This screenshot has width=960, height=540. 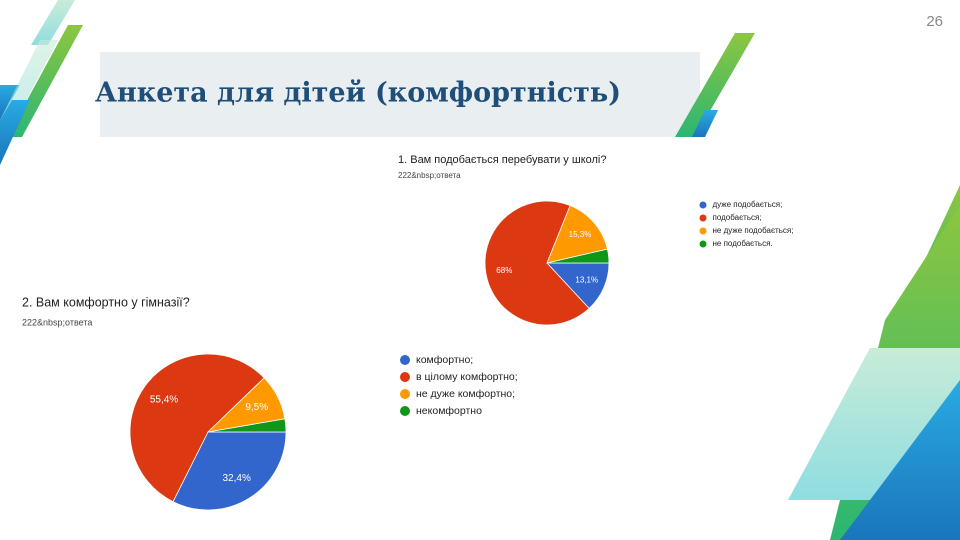 I want to click on chart-title: 2. Вам комфортно у гімназії?, so click(x=106, y=302).